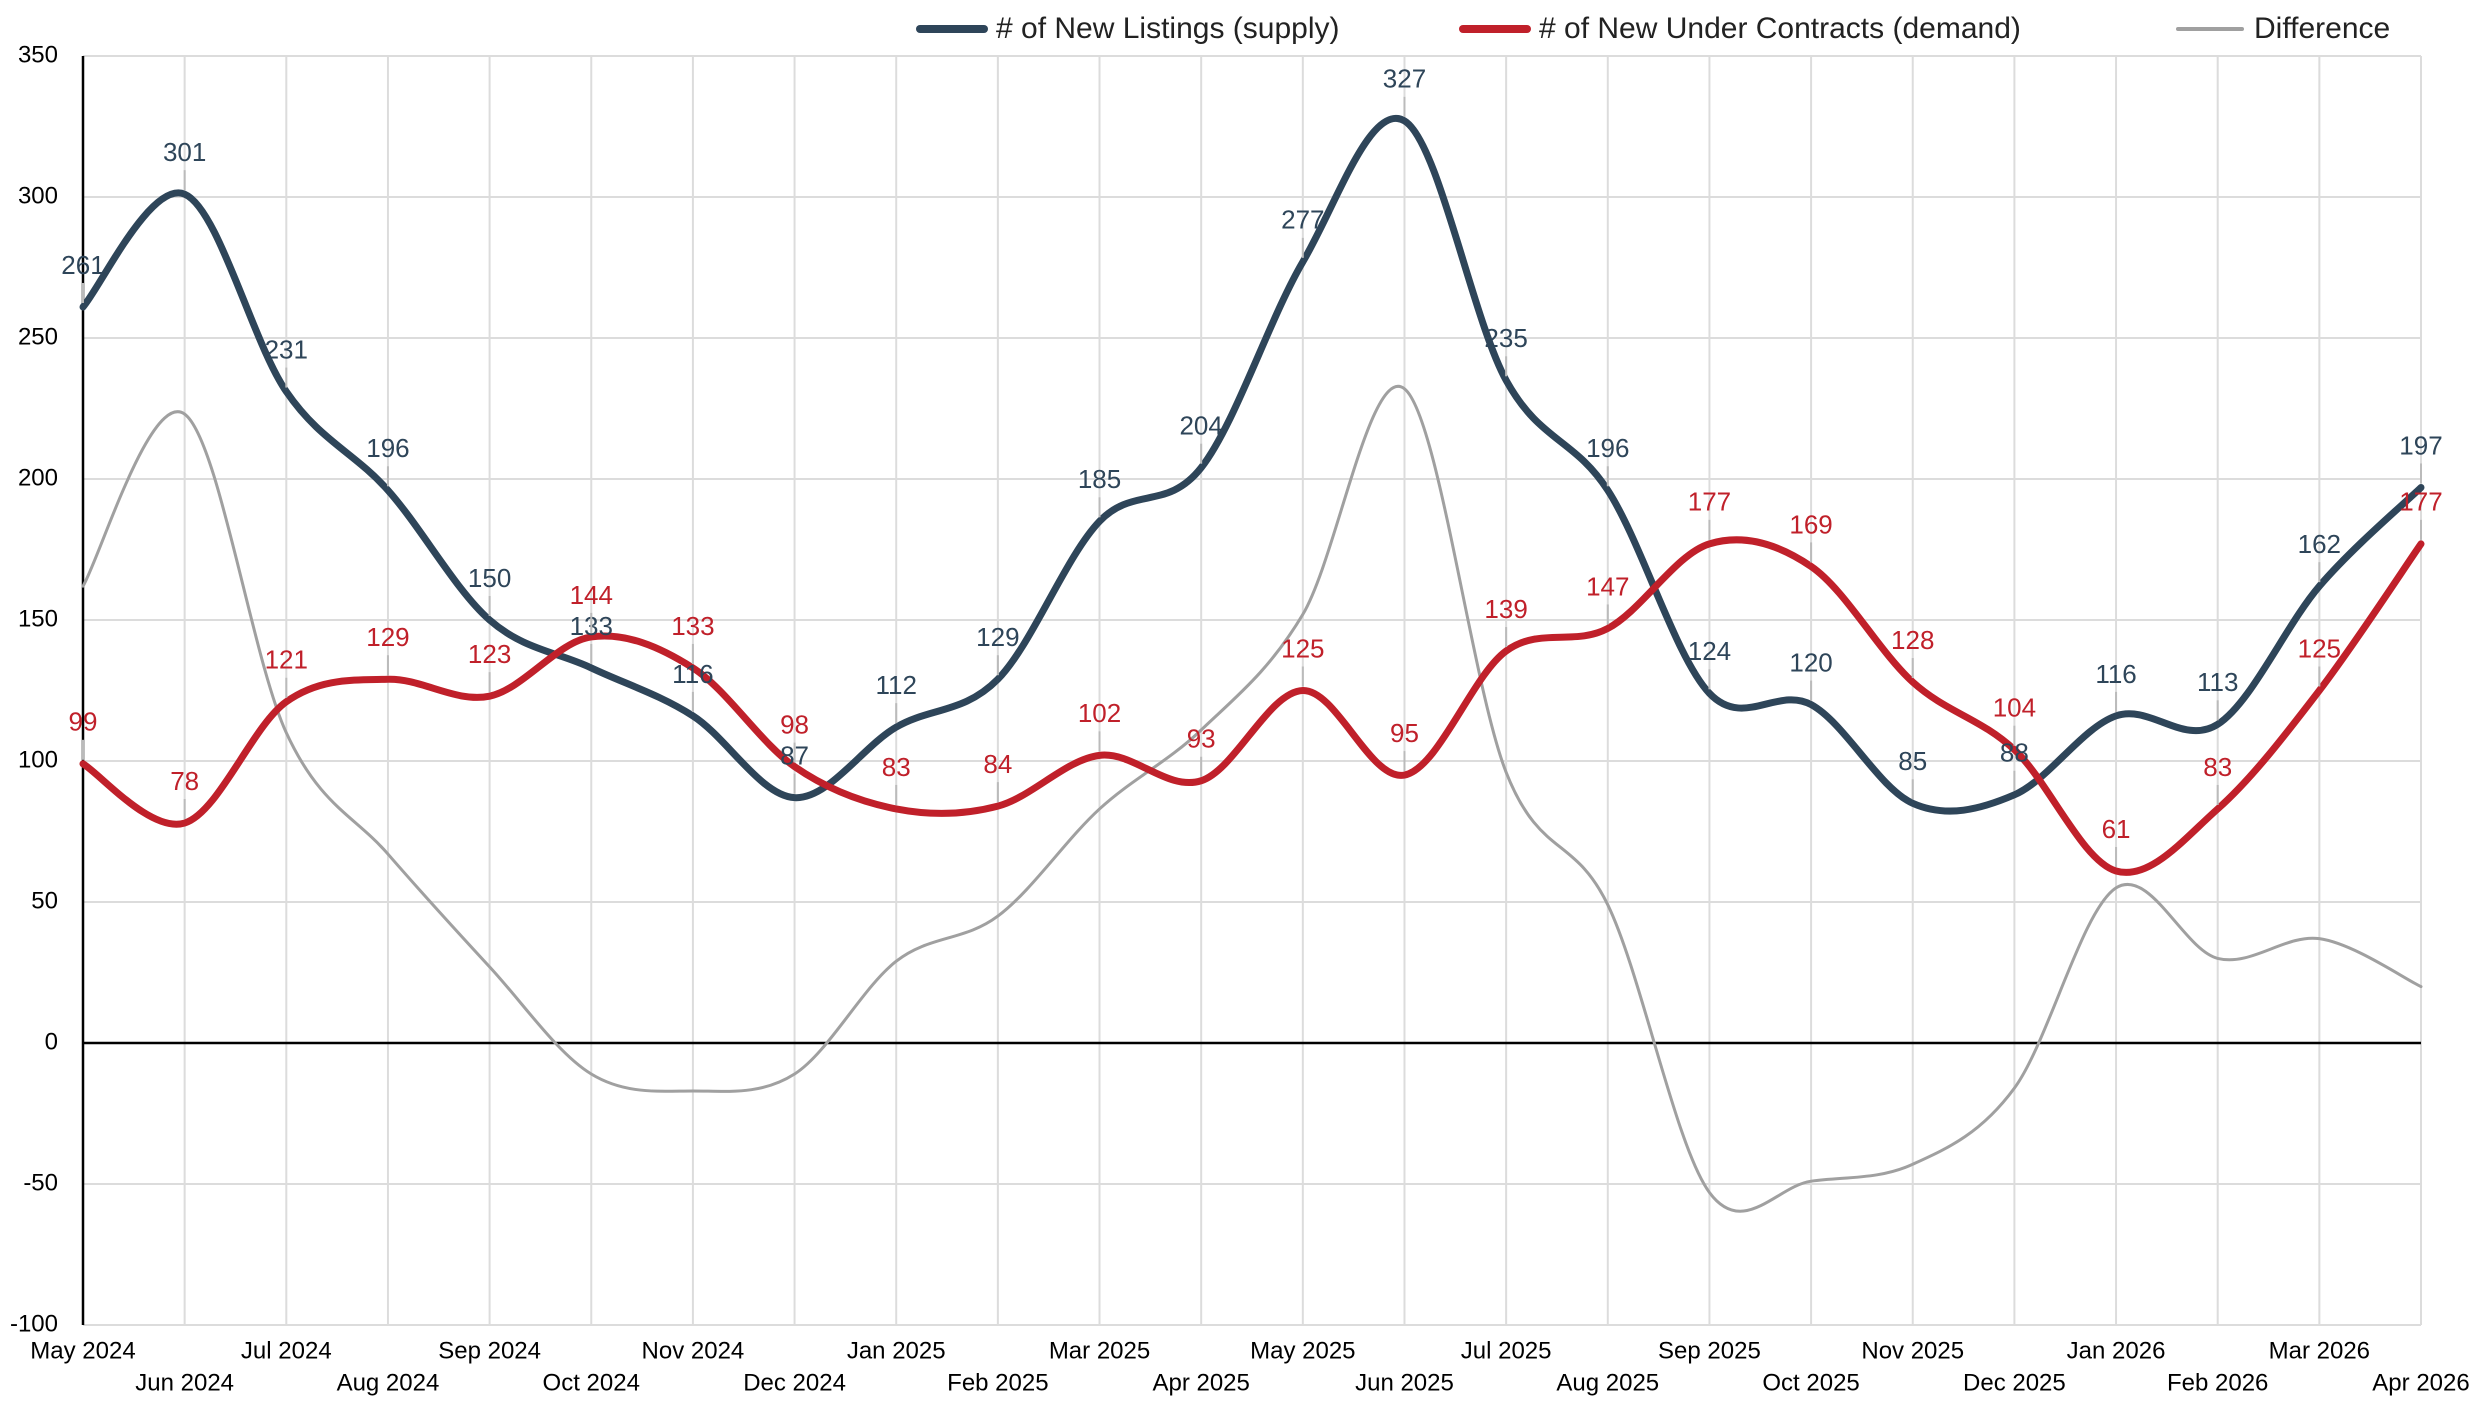  I want to click on y-tick-label: 150, so click(38, 618).